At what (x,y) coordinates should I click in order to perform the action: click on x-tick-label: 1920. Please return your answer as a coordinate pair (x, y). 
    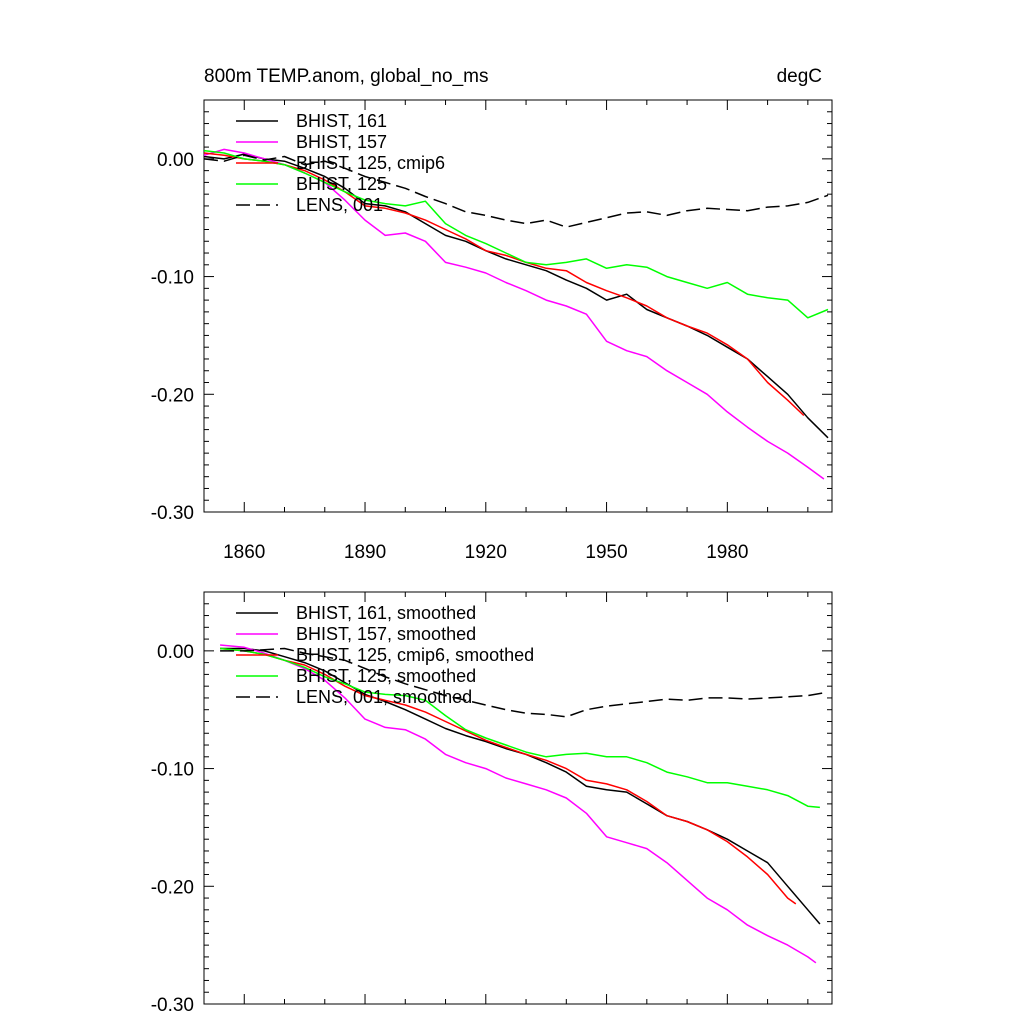
    Looking at the image, I should click on (486, 552).